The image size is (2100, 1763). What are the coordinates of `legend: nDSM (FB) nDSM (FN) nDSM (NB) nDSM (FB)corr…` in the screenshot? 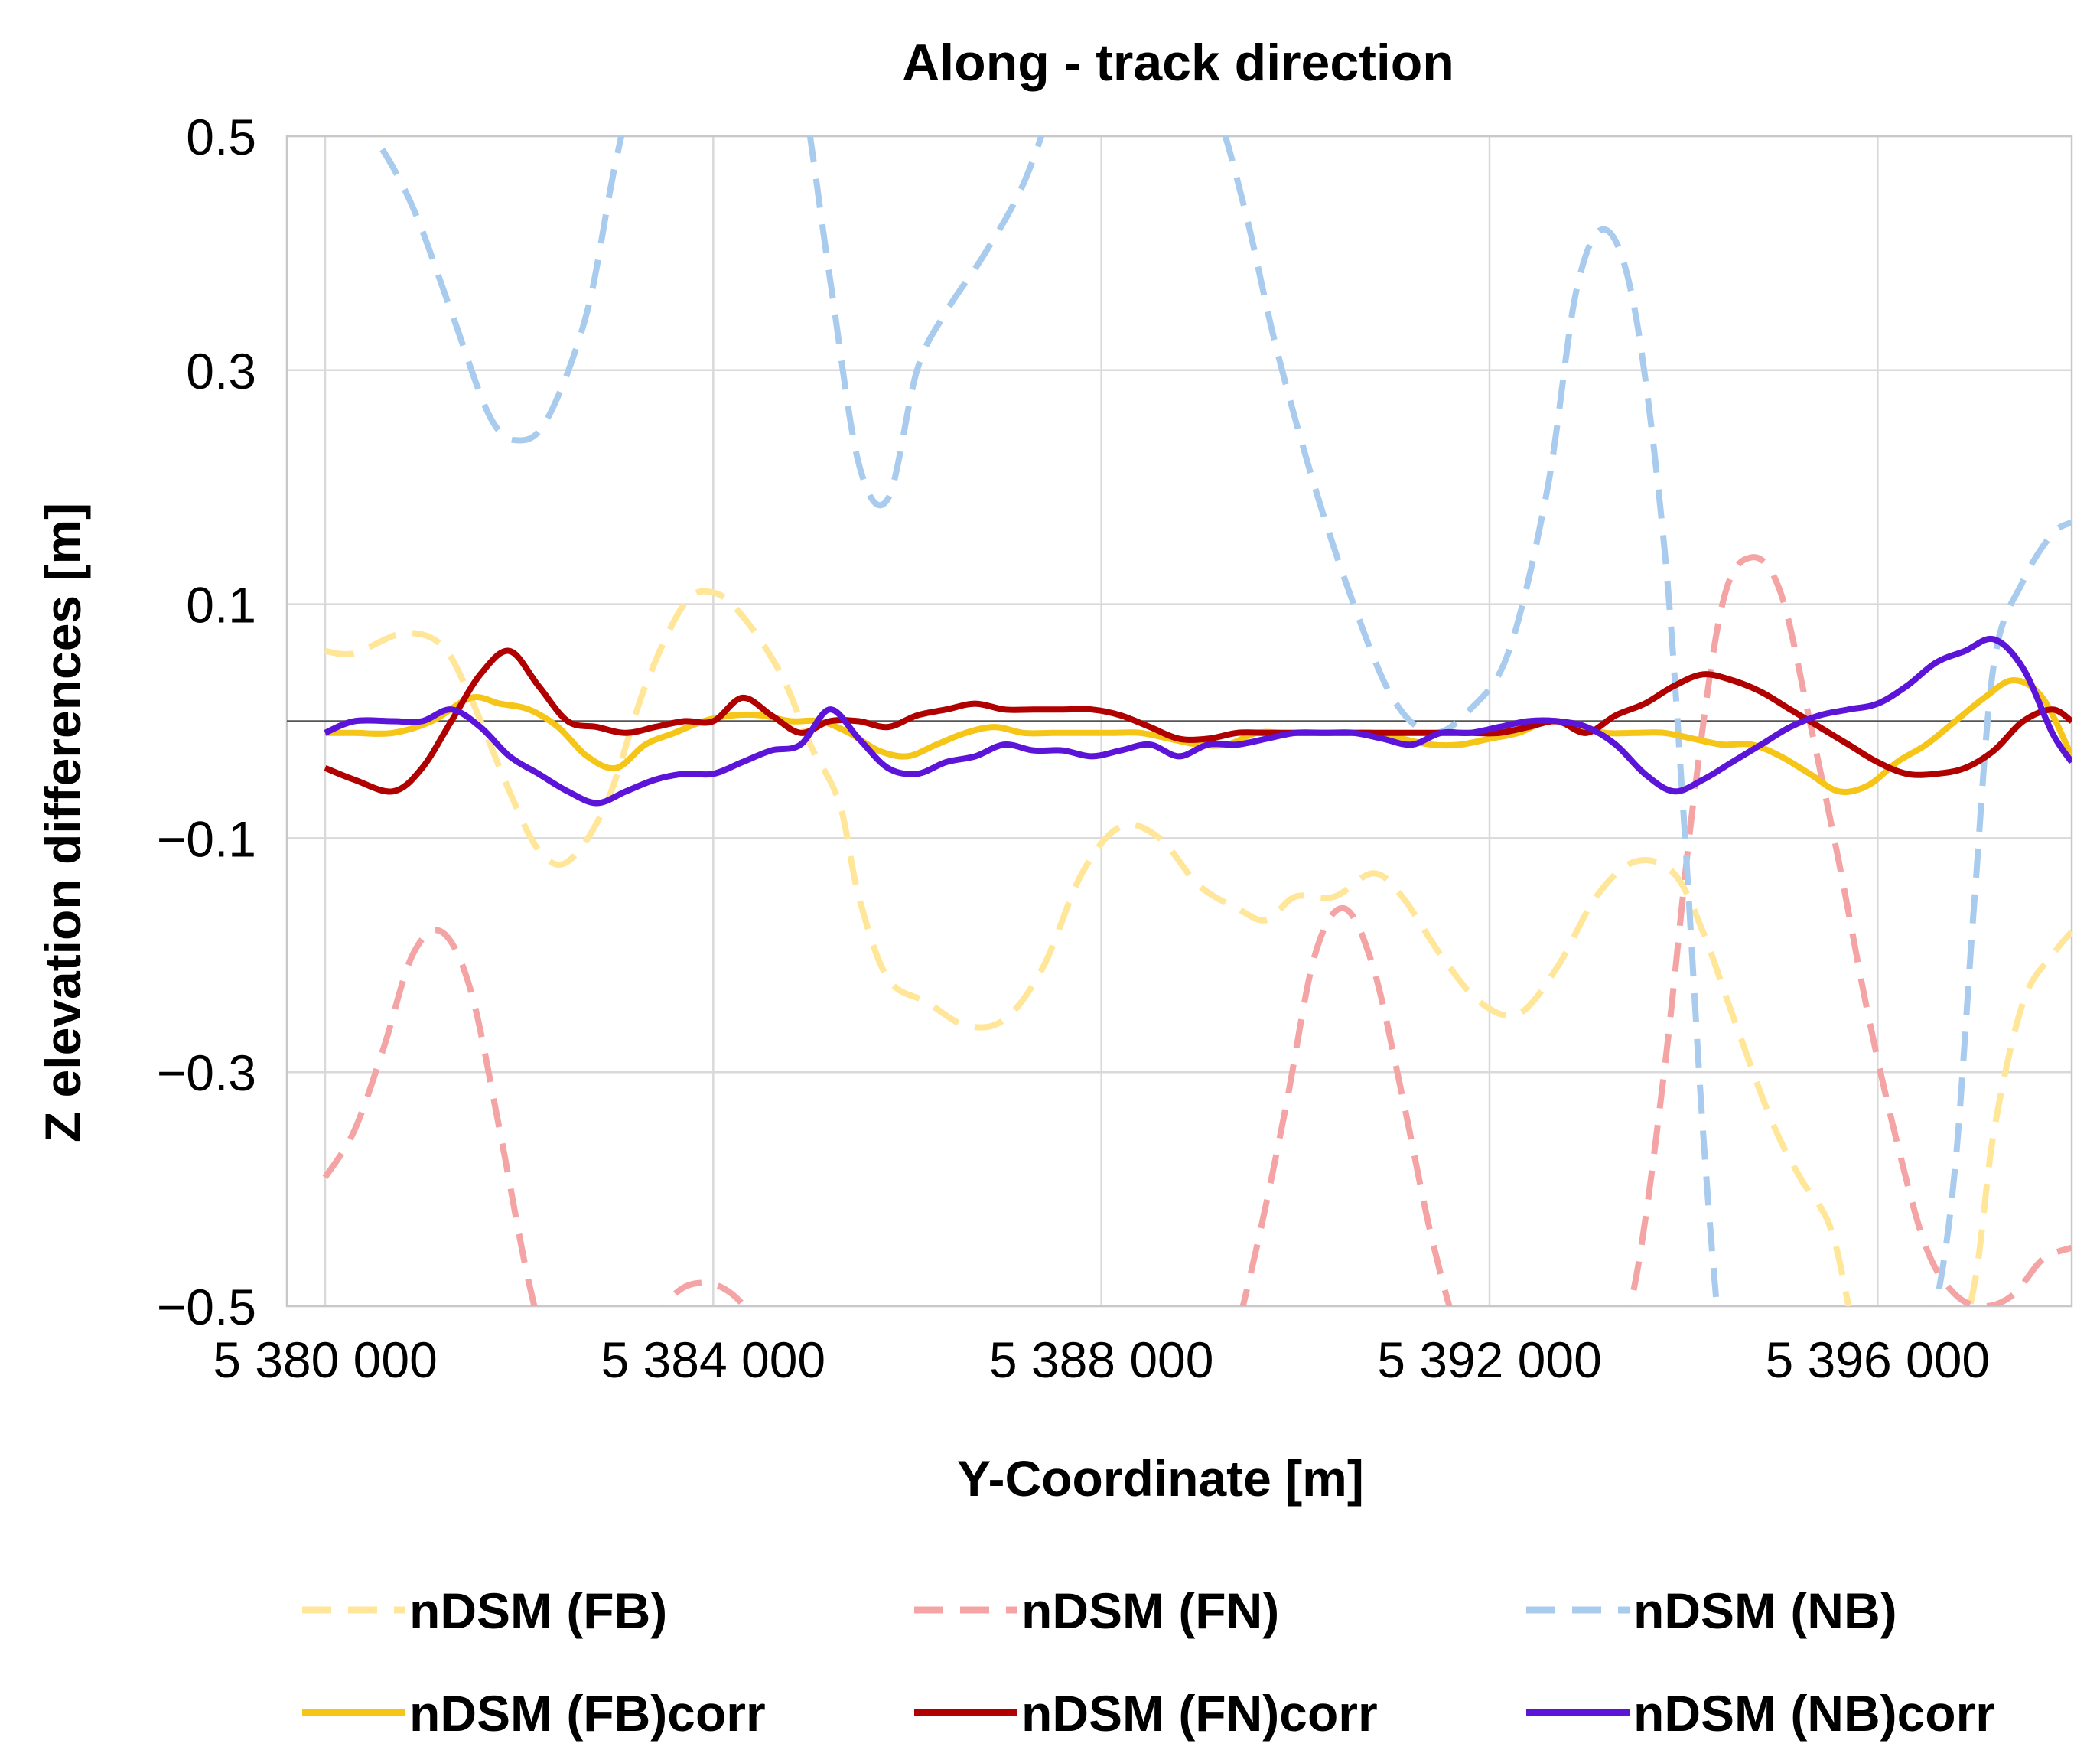 It's located at (1148, 1662).